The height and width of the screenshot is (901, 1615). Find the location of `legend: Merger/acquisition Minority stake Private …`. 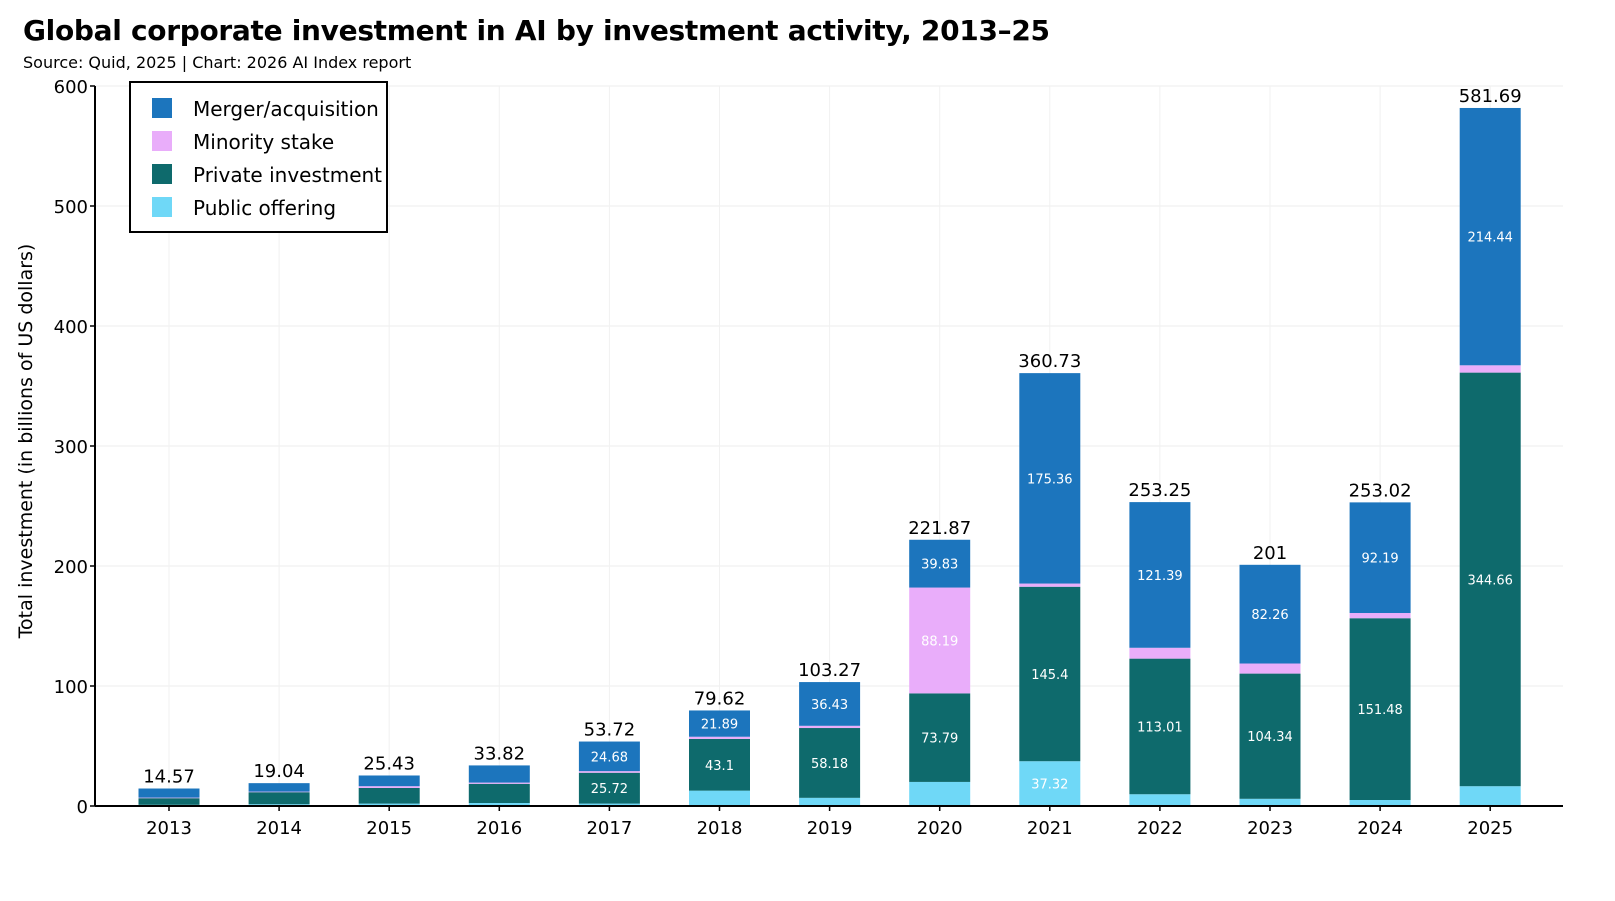

legend: Merger/acquisition Minority stake Private … is located at coordinates (258, 157).